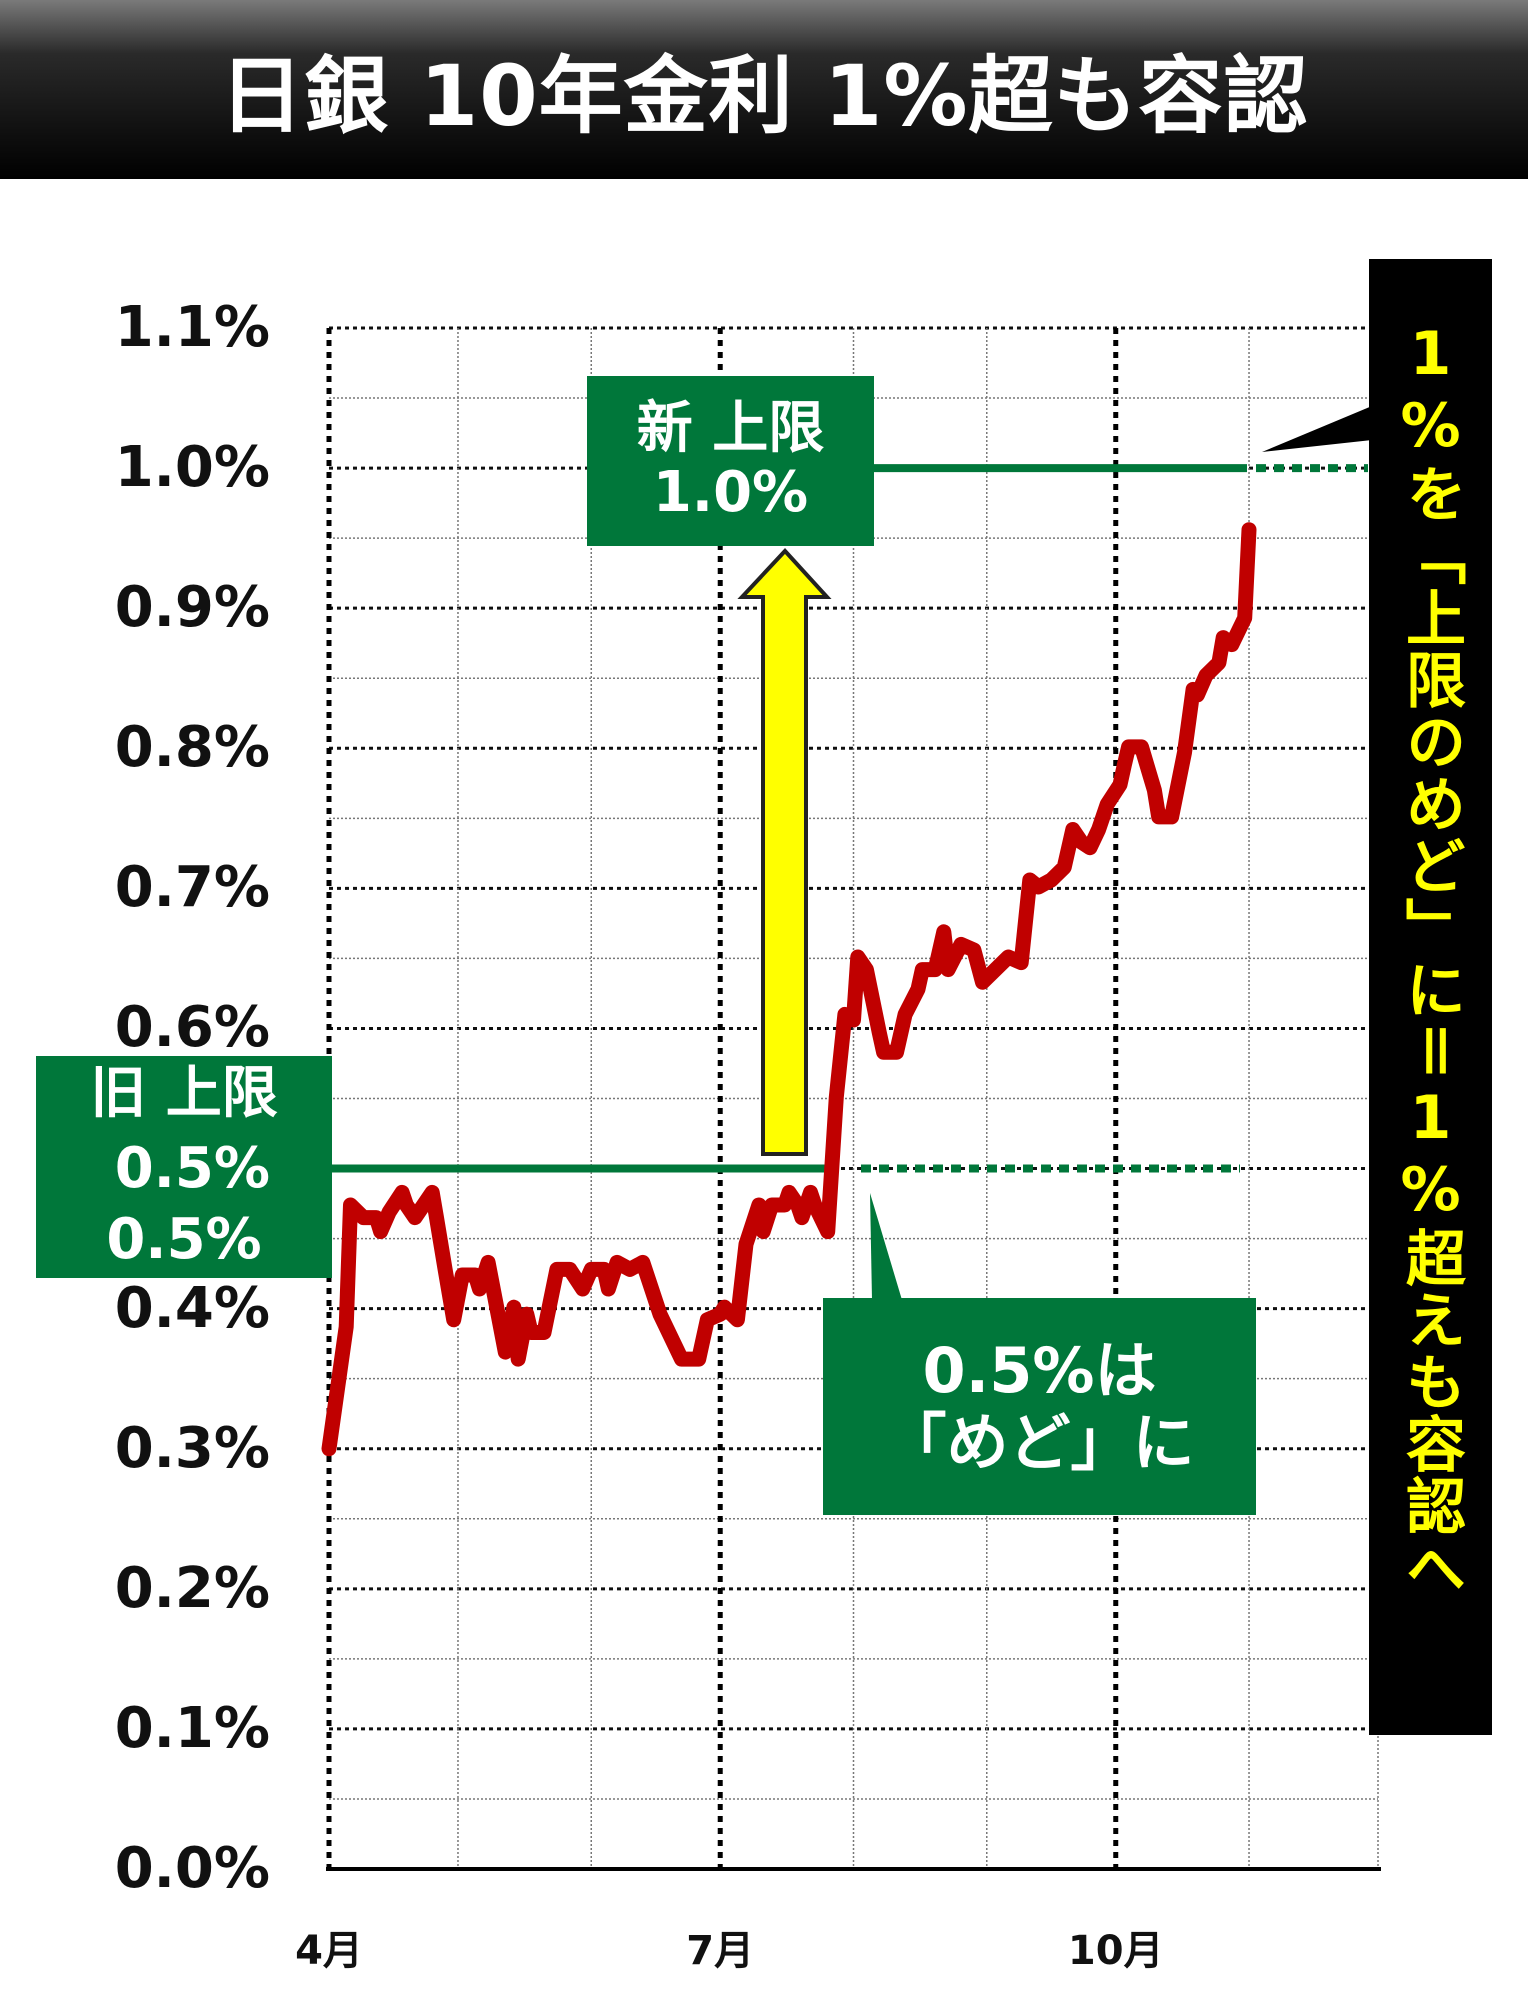  I want to click on y-tick-label: 0.0%, so click(192, 1868).